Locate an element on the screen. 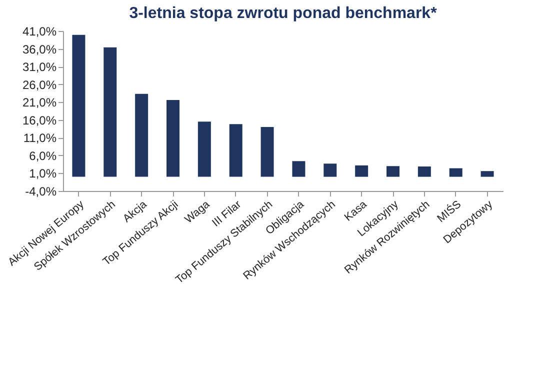 The image size is (552, 371). y-tick-label: 11,0% is located at coordinates (40, 138).